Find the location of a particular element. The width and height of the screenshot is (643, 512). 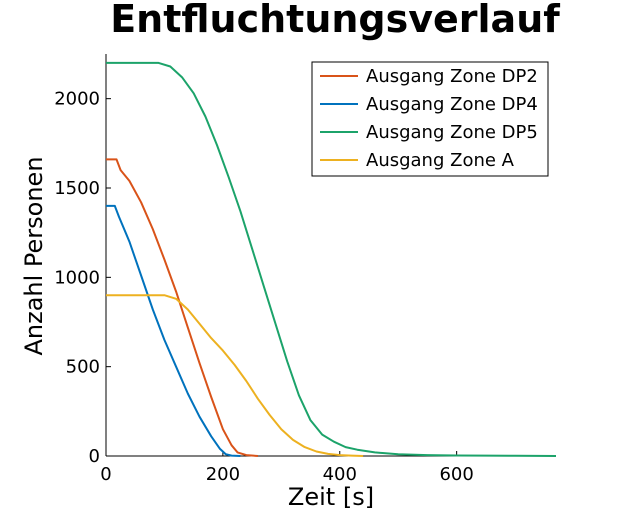

x-tick-label: 600 is located at coordinates (456, 474).